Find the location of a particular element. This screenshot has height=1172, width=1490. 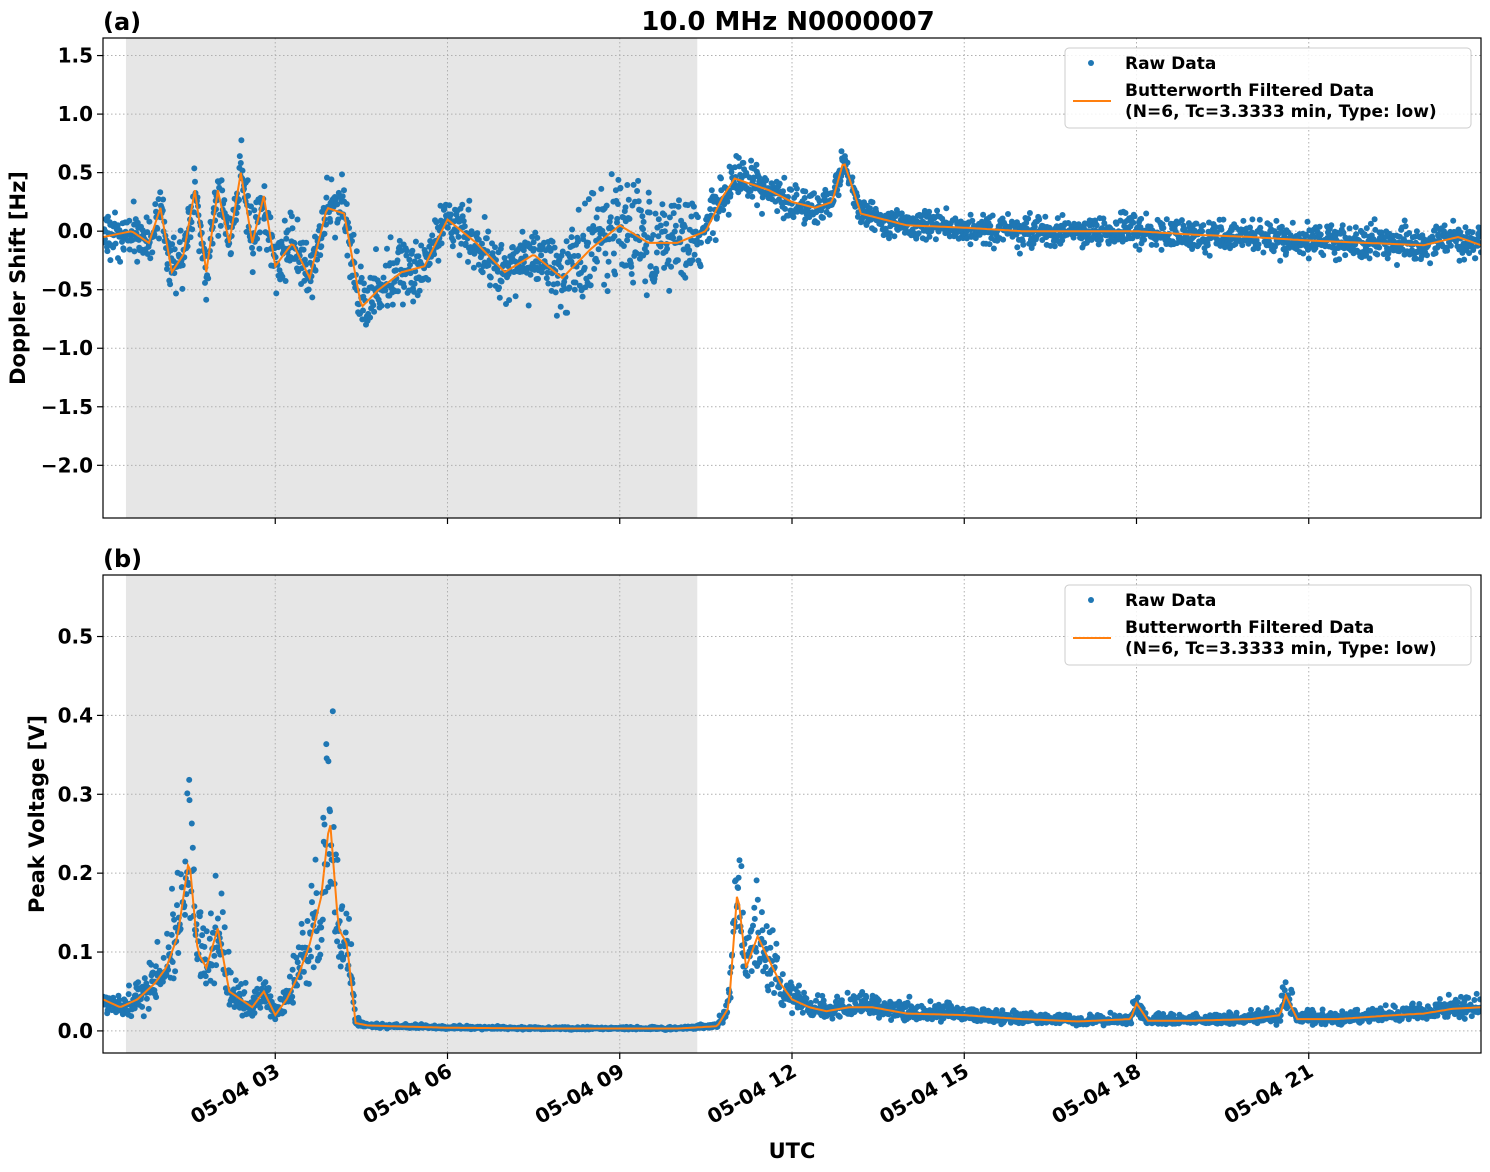

y-tick-label: 0.5 is located at coordinates (75, 173).